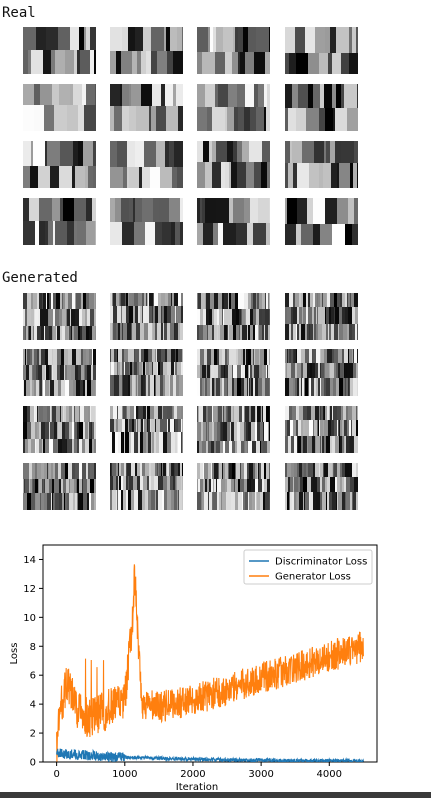  What do you see at coordinates (197, 787) in the screenshot?
I see `x-axis-label: Iteration` at bounding box center [197, 787].